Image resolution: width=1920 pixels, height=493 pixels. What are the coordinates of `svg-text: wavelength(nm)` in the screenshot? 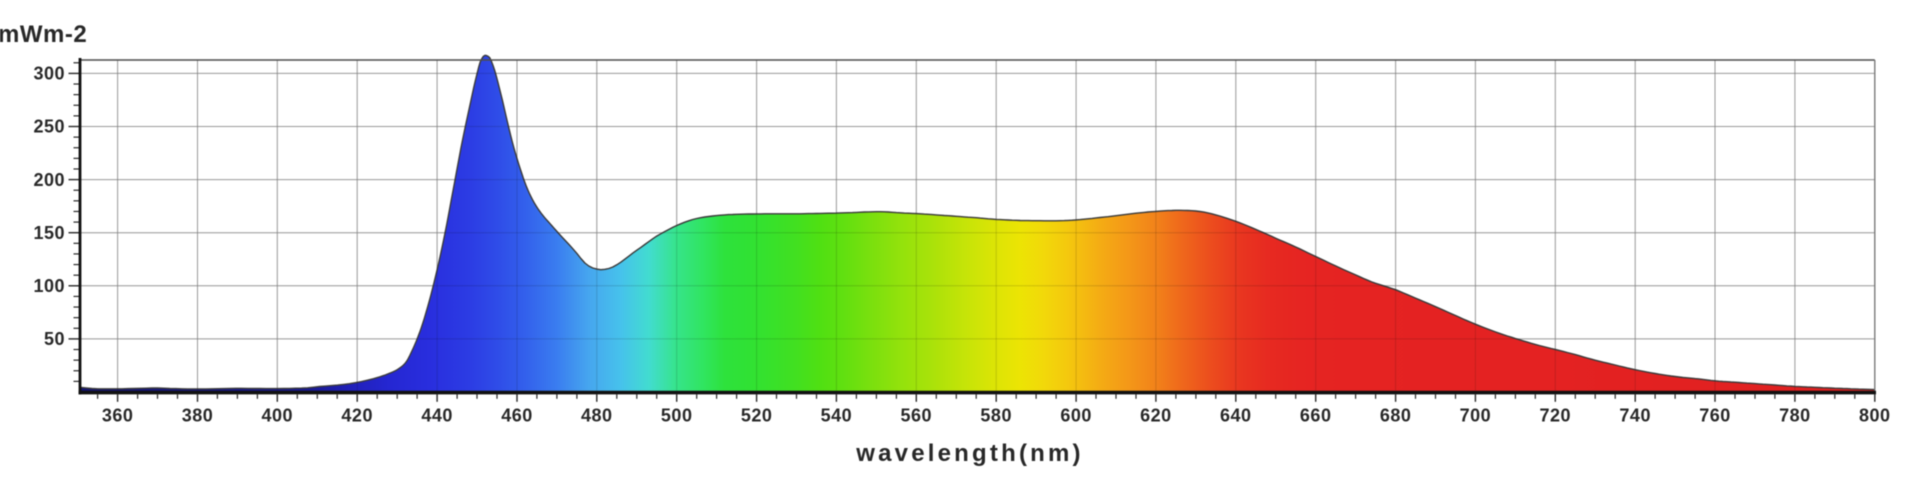 It's located at (969, 453).